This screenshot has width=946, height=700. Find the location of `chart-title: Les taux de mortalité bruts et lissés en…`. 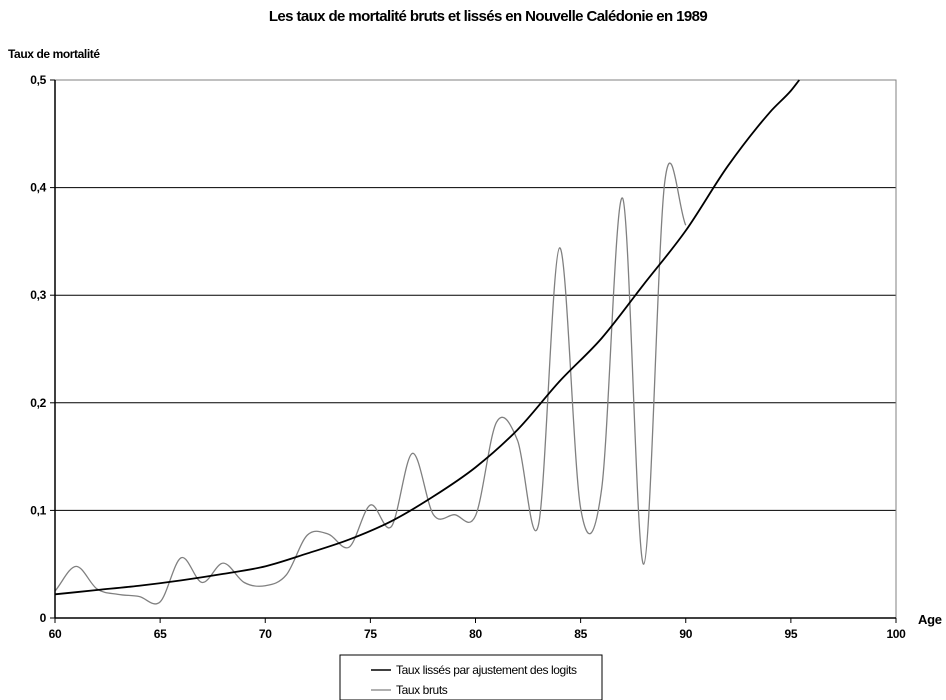

chart-title: Les taux de mortalité bruts et lissés en… is located at coordinates (488, 16).